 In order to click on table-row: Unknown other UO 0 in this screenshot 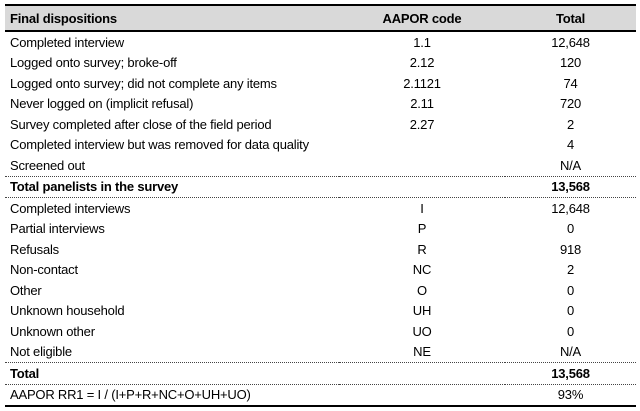, I will do `click(320, 331)`.